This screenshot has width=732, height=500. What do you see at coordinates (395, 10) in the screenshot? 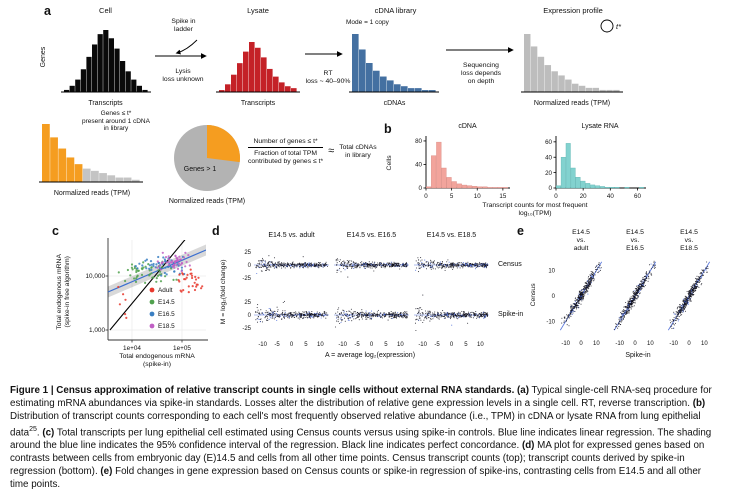
I see `hist-cdna-title: cDNA library` at bounding box center [395, 10].